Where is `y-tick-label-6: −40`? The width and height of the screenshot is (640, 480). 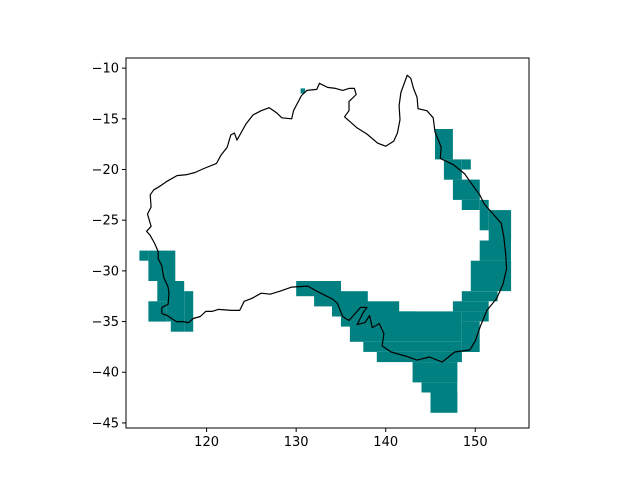 y-tick-label-6: −40 is located at coordinates (105, 373).